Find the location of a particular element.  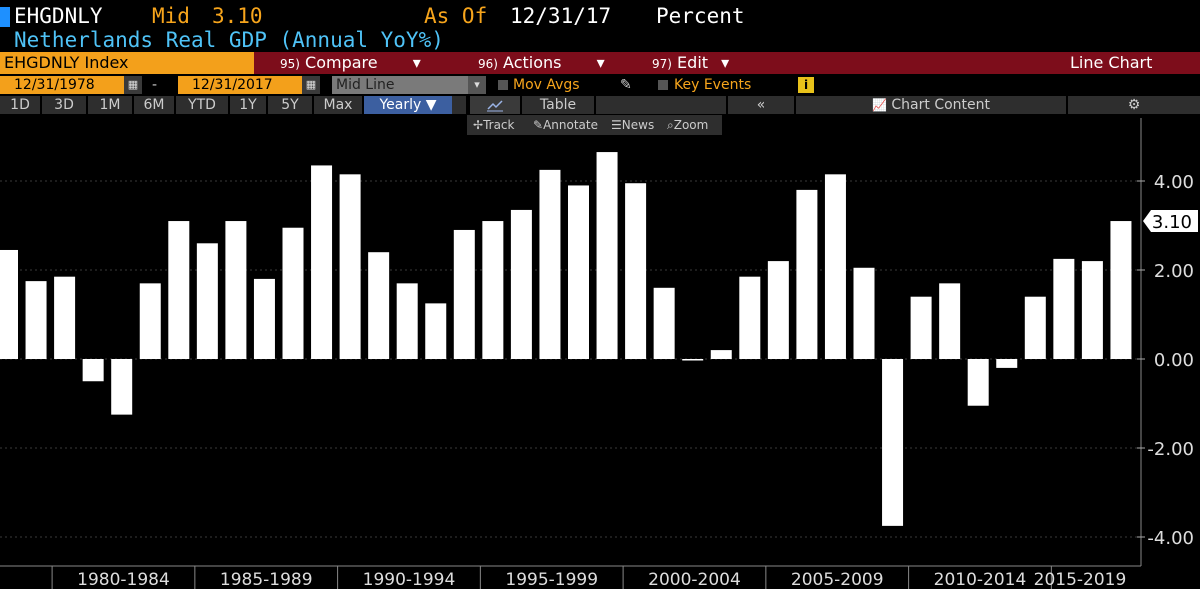

bar-2008 is located at coordinates (864, 313).